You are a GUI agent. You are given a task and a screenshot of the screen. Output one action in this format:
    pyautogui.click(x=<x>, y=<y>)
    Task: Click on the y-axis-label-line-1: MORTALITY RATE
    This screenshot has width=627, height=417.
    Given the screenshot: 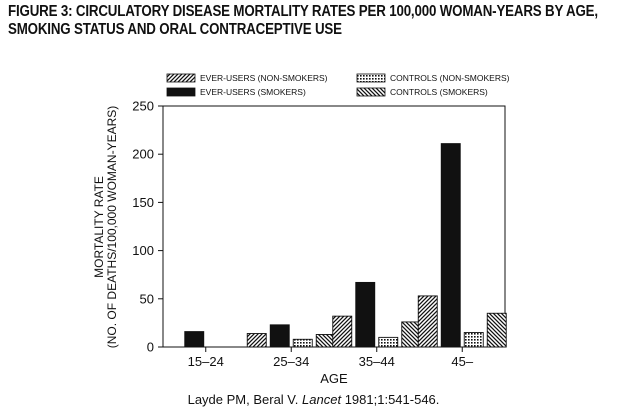 What is the action you would take?
    pyautogui.click(x=99, y=227)
    